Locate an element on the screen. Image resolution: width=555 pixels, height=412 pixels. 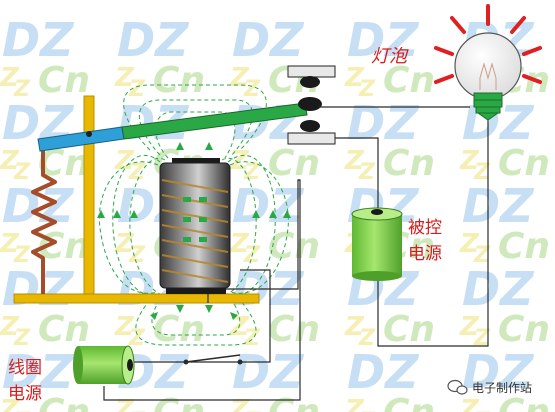
return-spring is located at coordinates (44, 221).